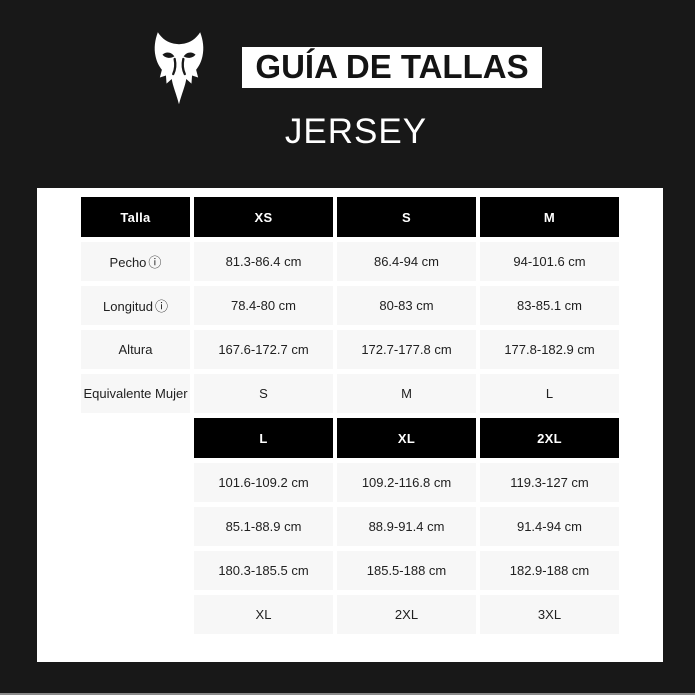 The image size is (695, 695). I want to click on page-title: GUÍA DE TALLAS, so click(392, 66).